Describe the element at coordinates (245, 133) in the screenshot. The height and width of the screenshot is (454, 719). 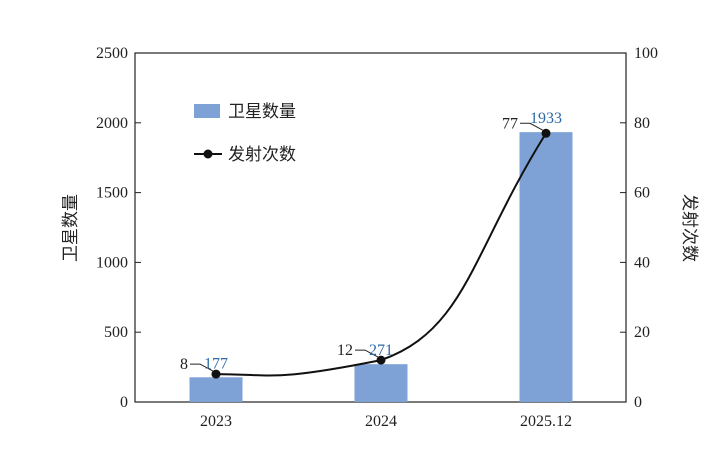
I see `legend: 卫星数量 发射次数` at that location.